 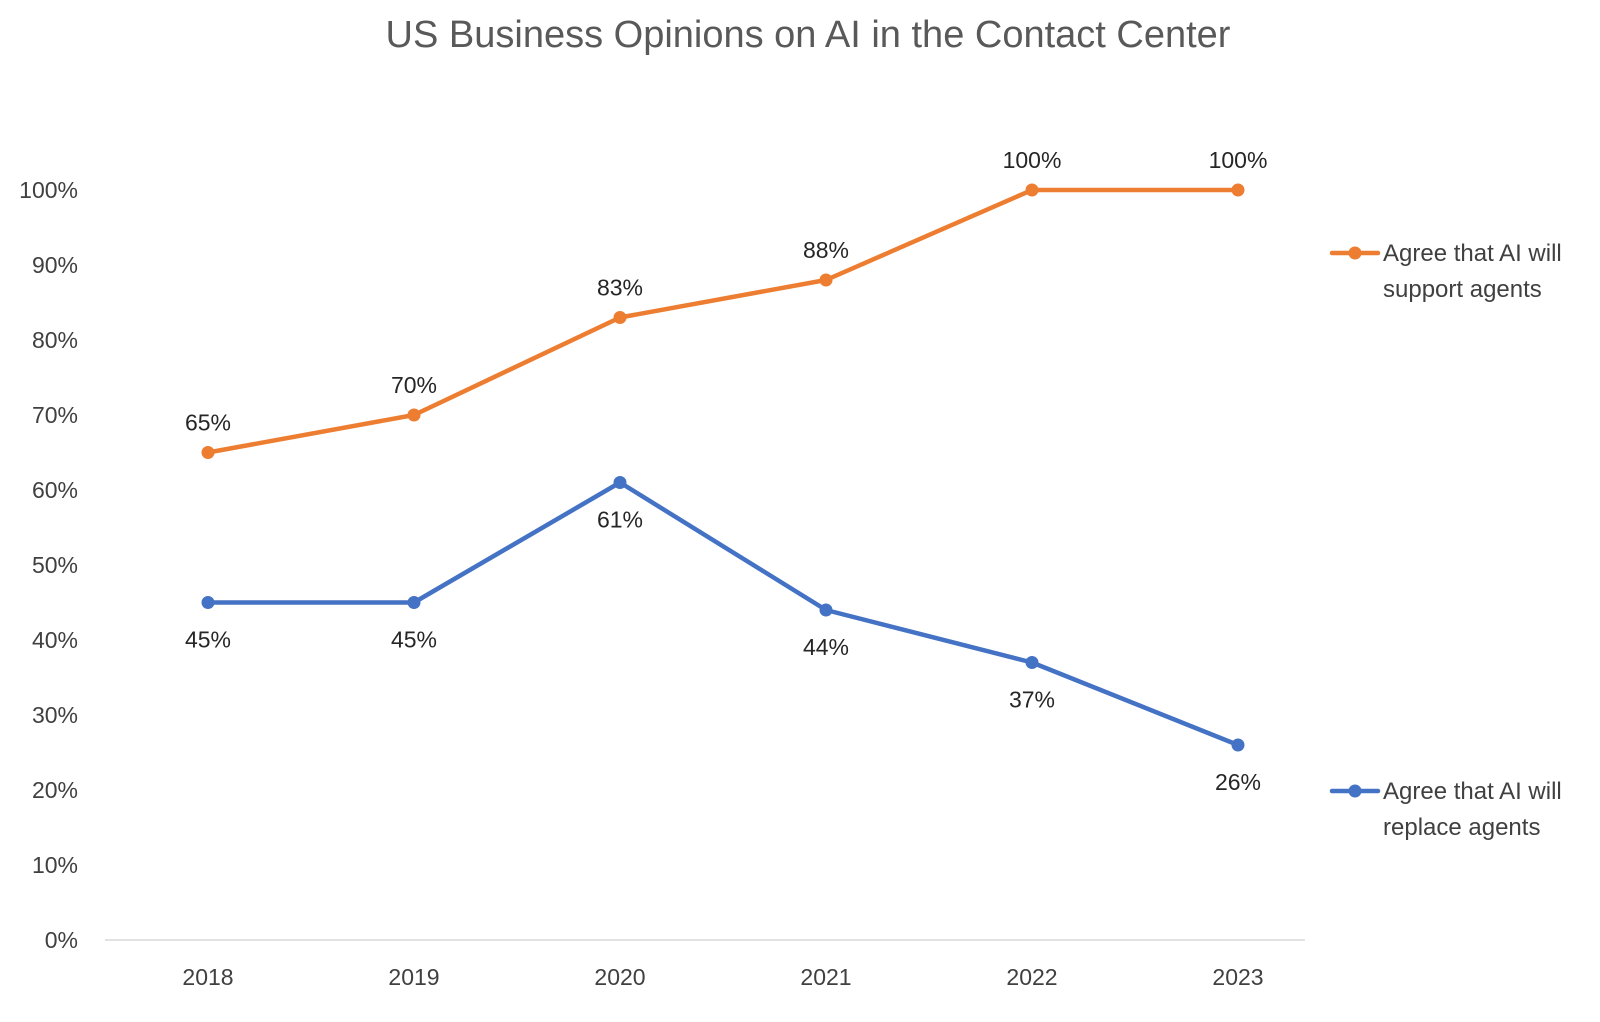 I want to click on y-tick-label: 70%, so click(x=55, y=415).